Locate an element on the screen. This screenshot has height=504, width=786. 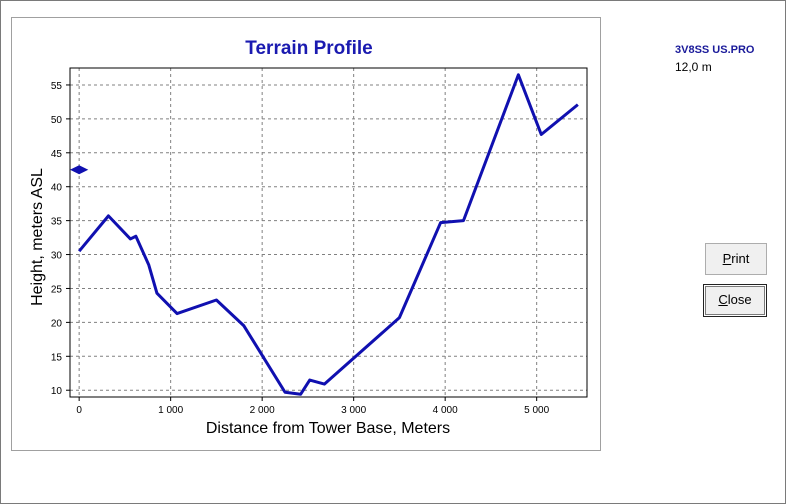
print-button-label: rint is located at coordinates (740, 258).